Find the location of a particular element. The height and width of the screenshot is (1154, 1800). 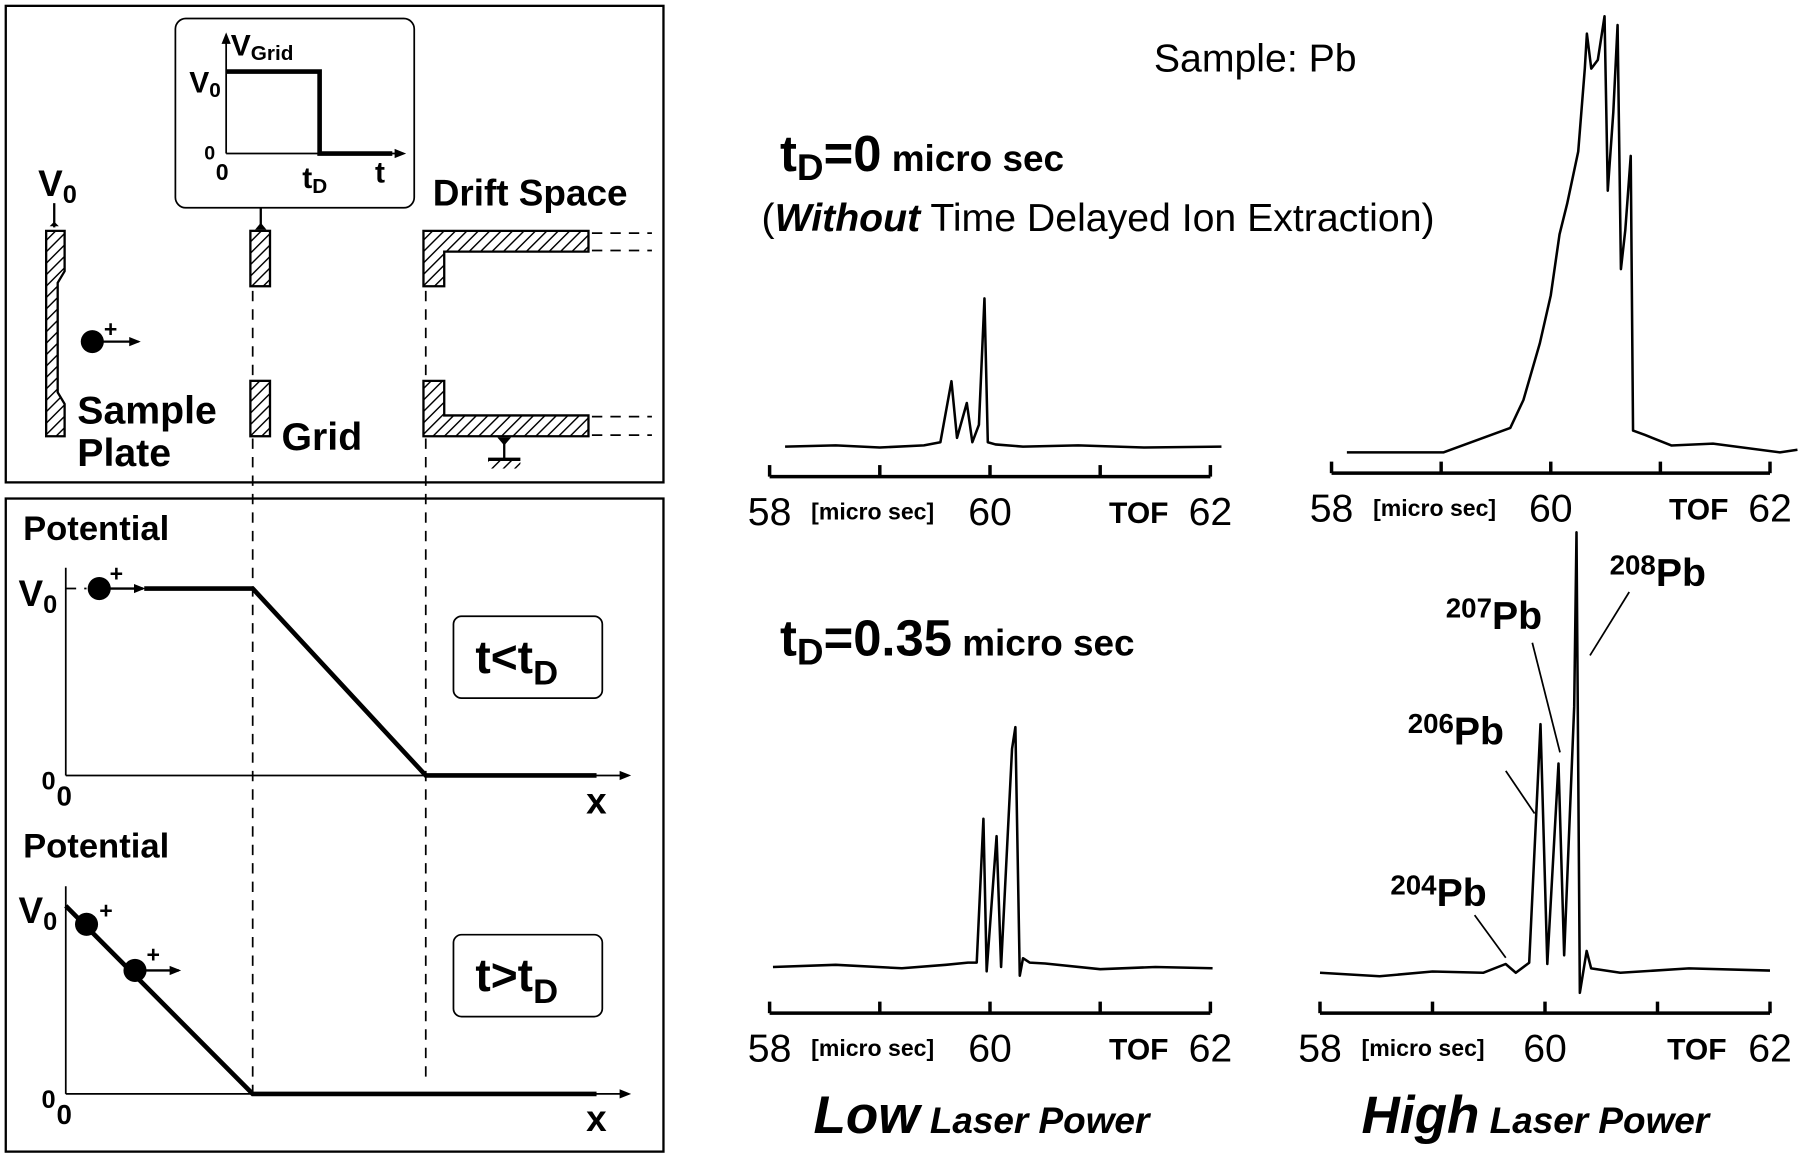

grid-electrode: Grid is located at coordinates (306, 650).